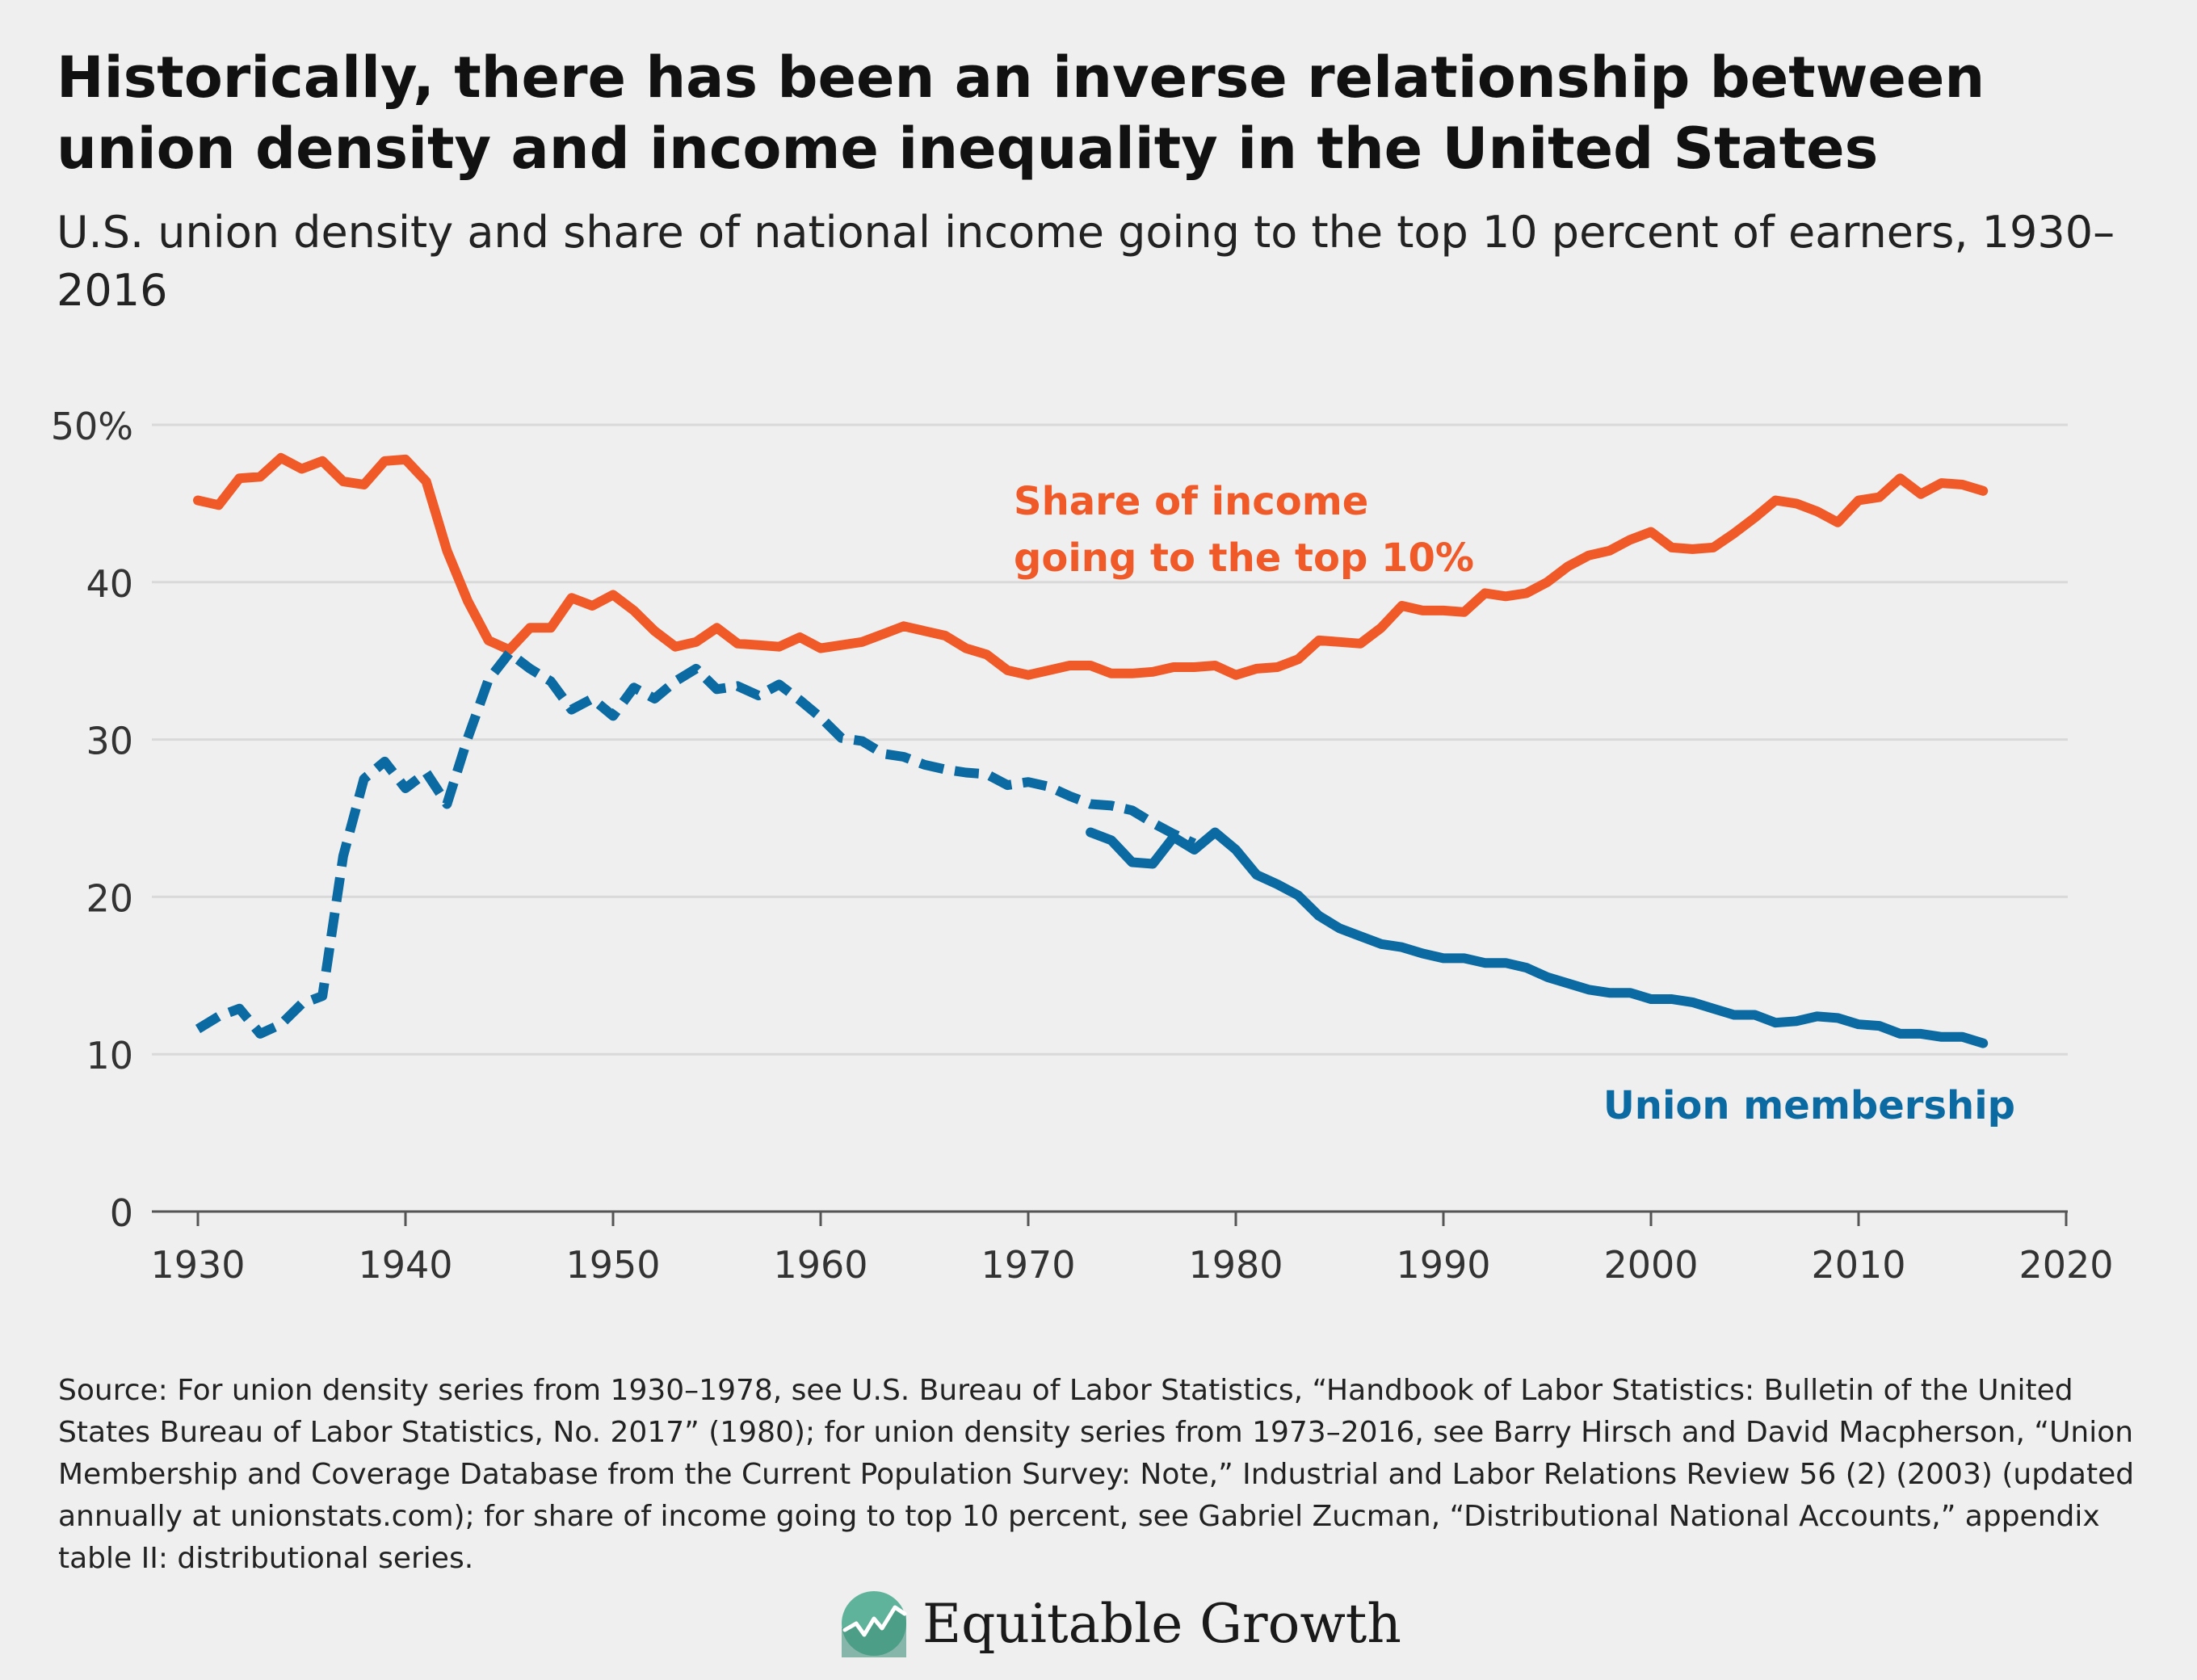 This screenshot has height=1680, width=2197. What do you see at coordinates (110, 898) in the screenshot?
I see `y-tick-label: 20` at bounding box center [110, 898].